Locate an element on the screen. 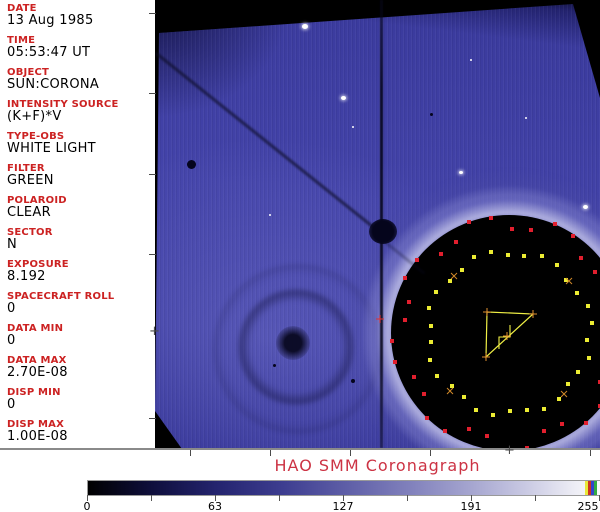 Image resolution: width=600 pixels, height=512 pixels. colorbar-tick-label: 255 is located at coordinates (588, 506).